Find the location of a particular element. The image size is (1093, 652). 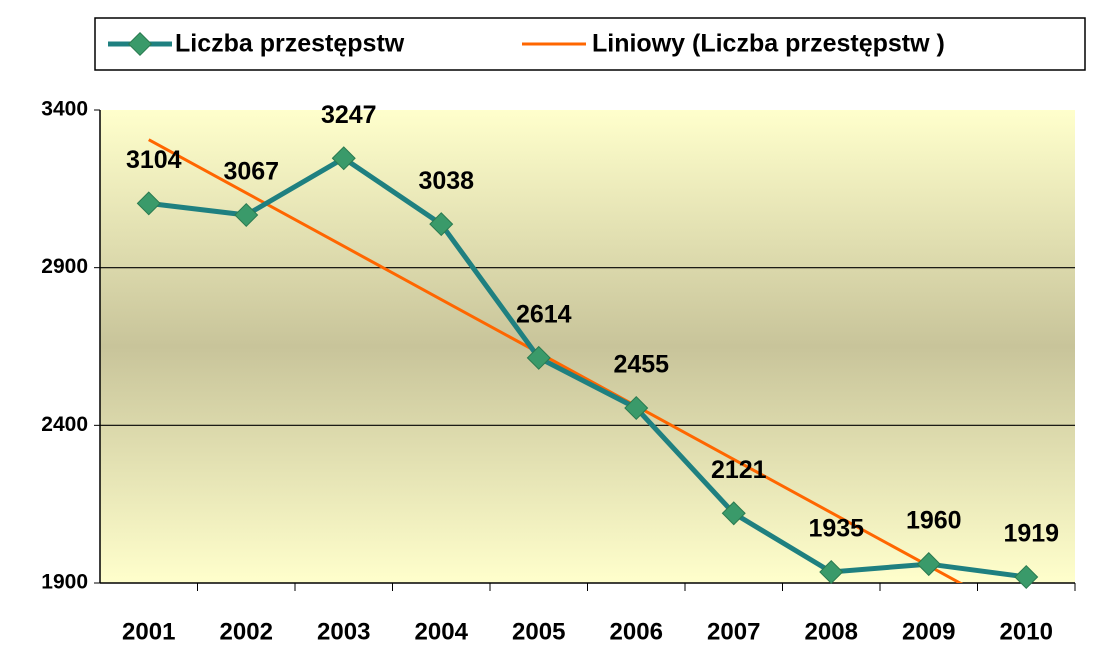

x-tick-label: 2009 is located at coordinates (928, 631).